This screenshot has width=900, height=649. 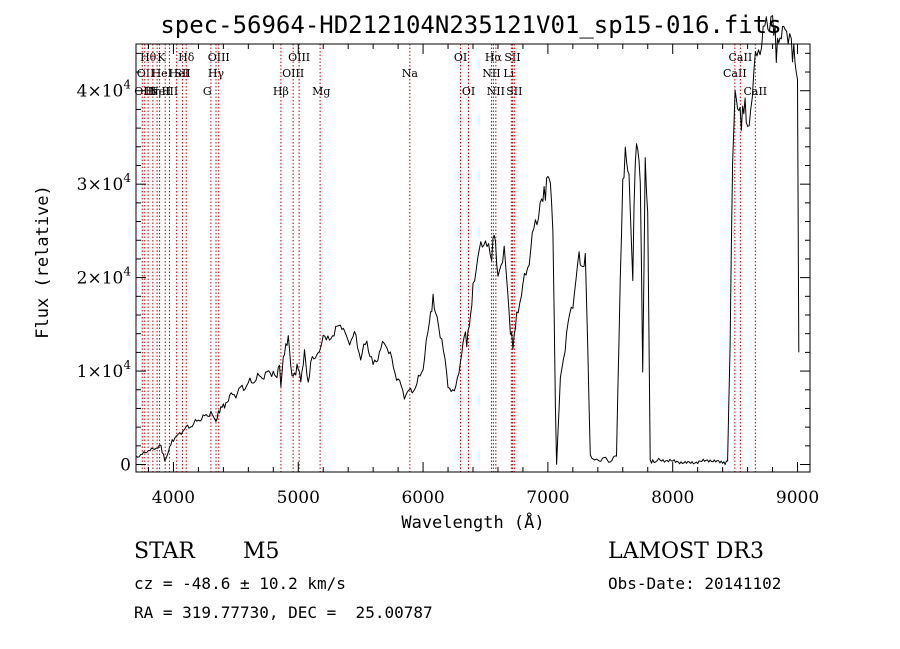 What do you see at coordinates (161, 57) in the screenshot?
I see `line-marker-label: K` at bounding box center [161, 57].